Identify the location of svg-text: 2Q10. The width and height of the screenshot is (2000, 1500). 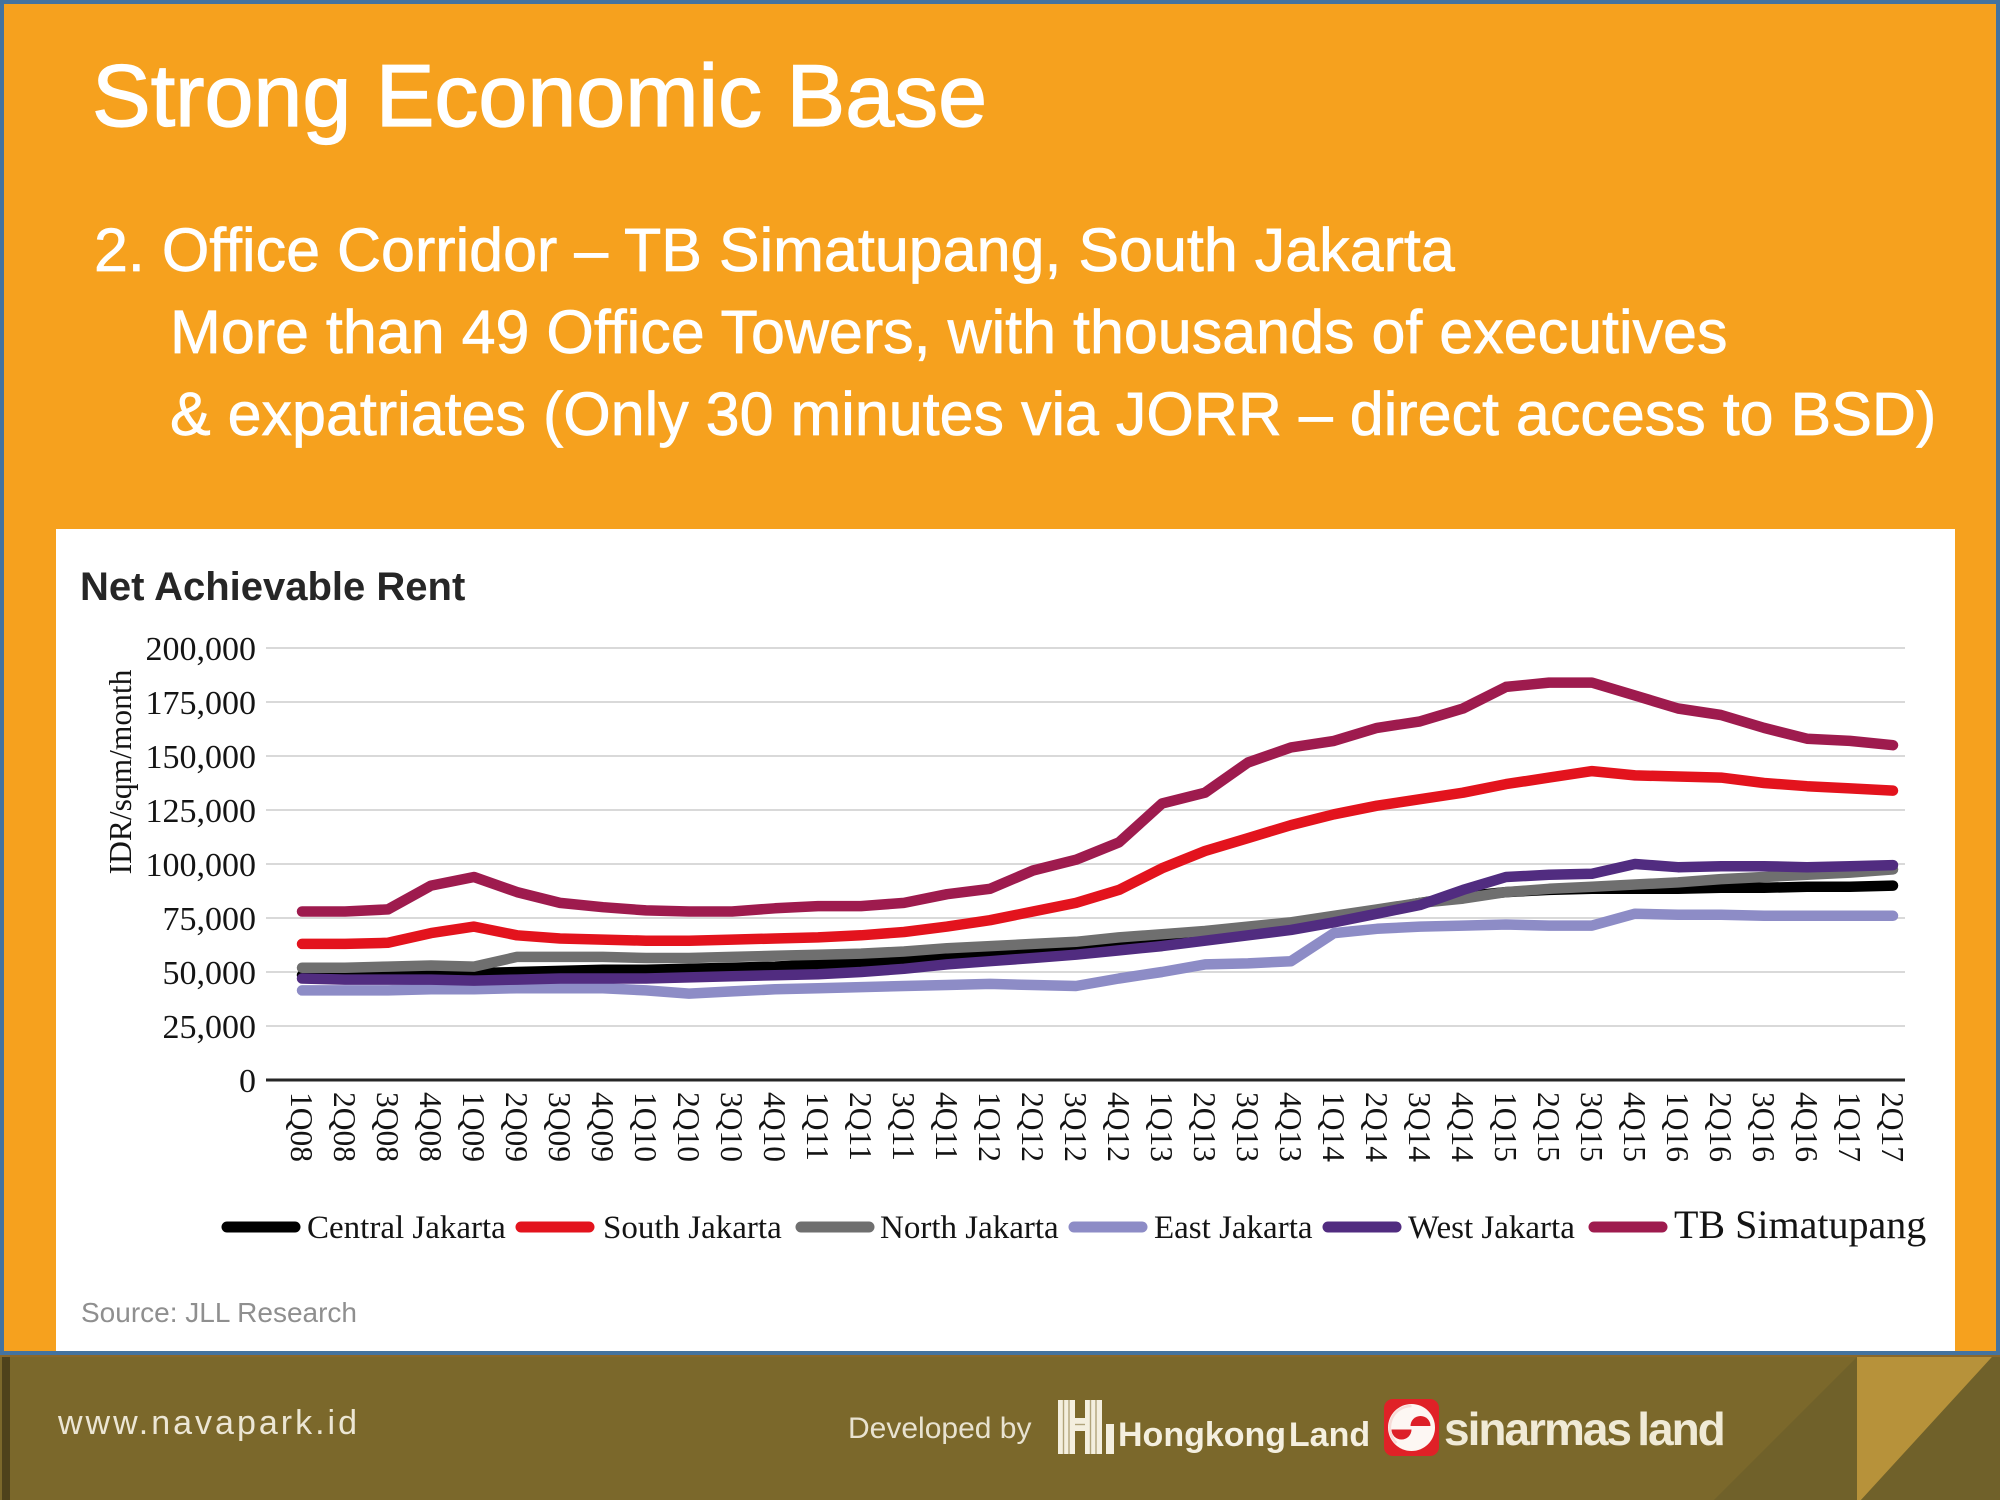
(688, 1127).